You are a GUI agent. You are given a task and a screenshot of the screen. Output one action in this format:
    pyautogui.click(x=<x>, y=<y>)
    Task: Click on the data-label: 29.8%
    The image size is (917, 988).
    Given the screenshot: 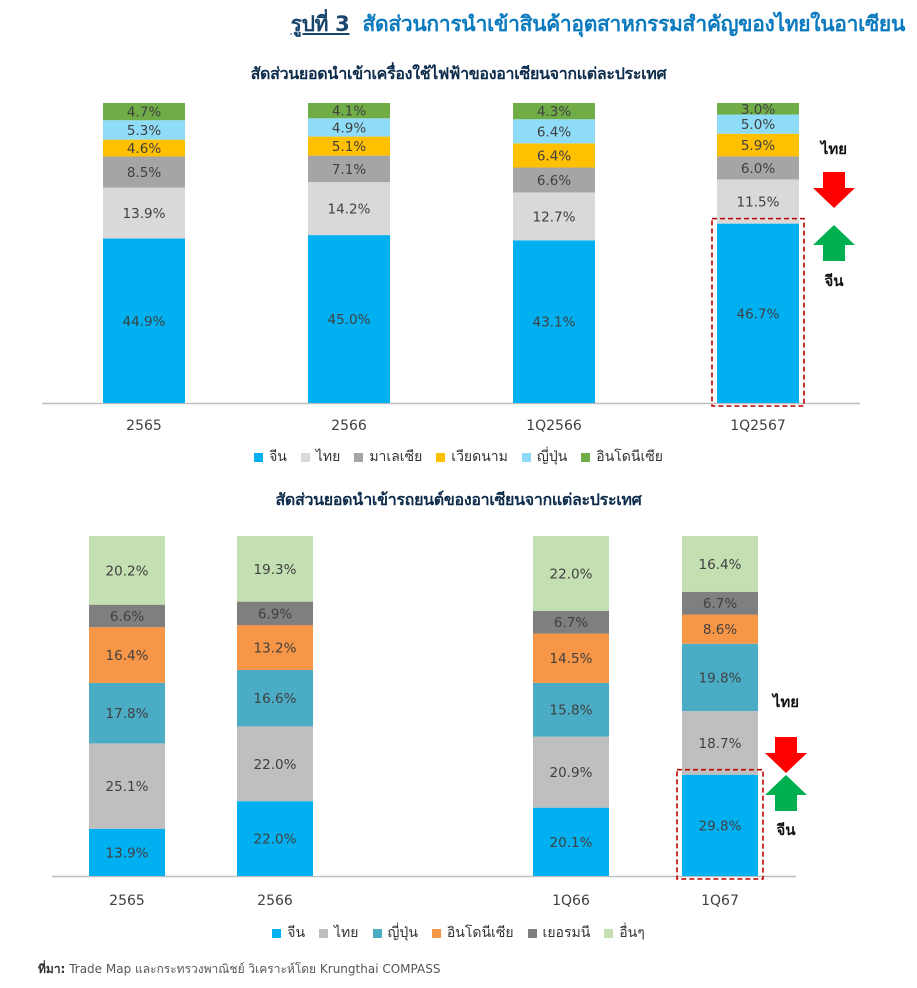 What is the action you would take?
    pyautogui.click(x=720, y=826)
    